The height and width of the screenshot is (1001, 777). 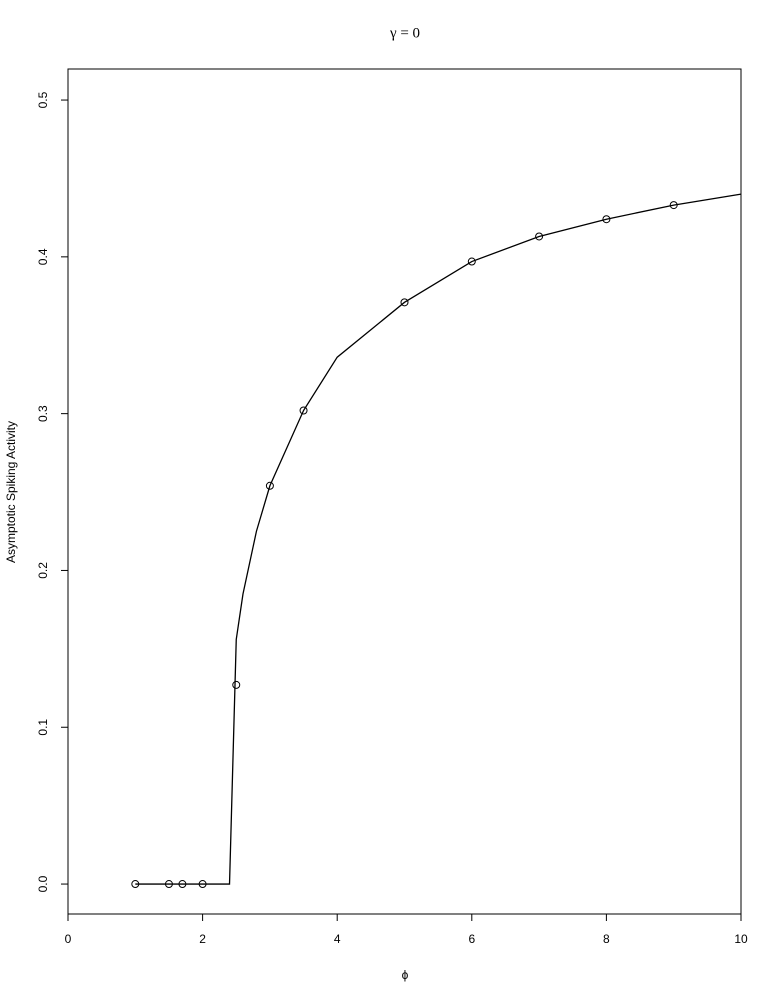 What do you see at coordinates (202, 939) in the screenshot?
I see `x-tick-label: 2` at bounding box center [202, 939].